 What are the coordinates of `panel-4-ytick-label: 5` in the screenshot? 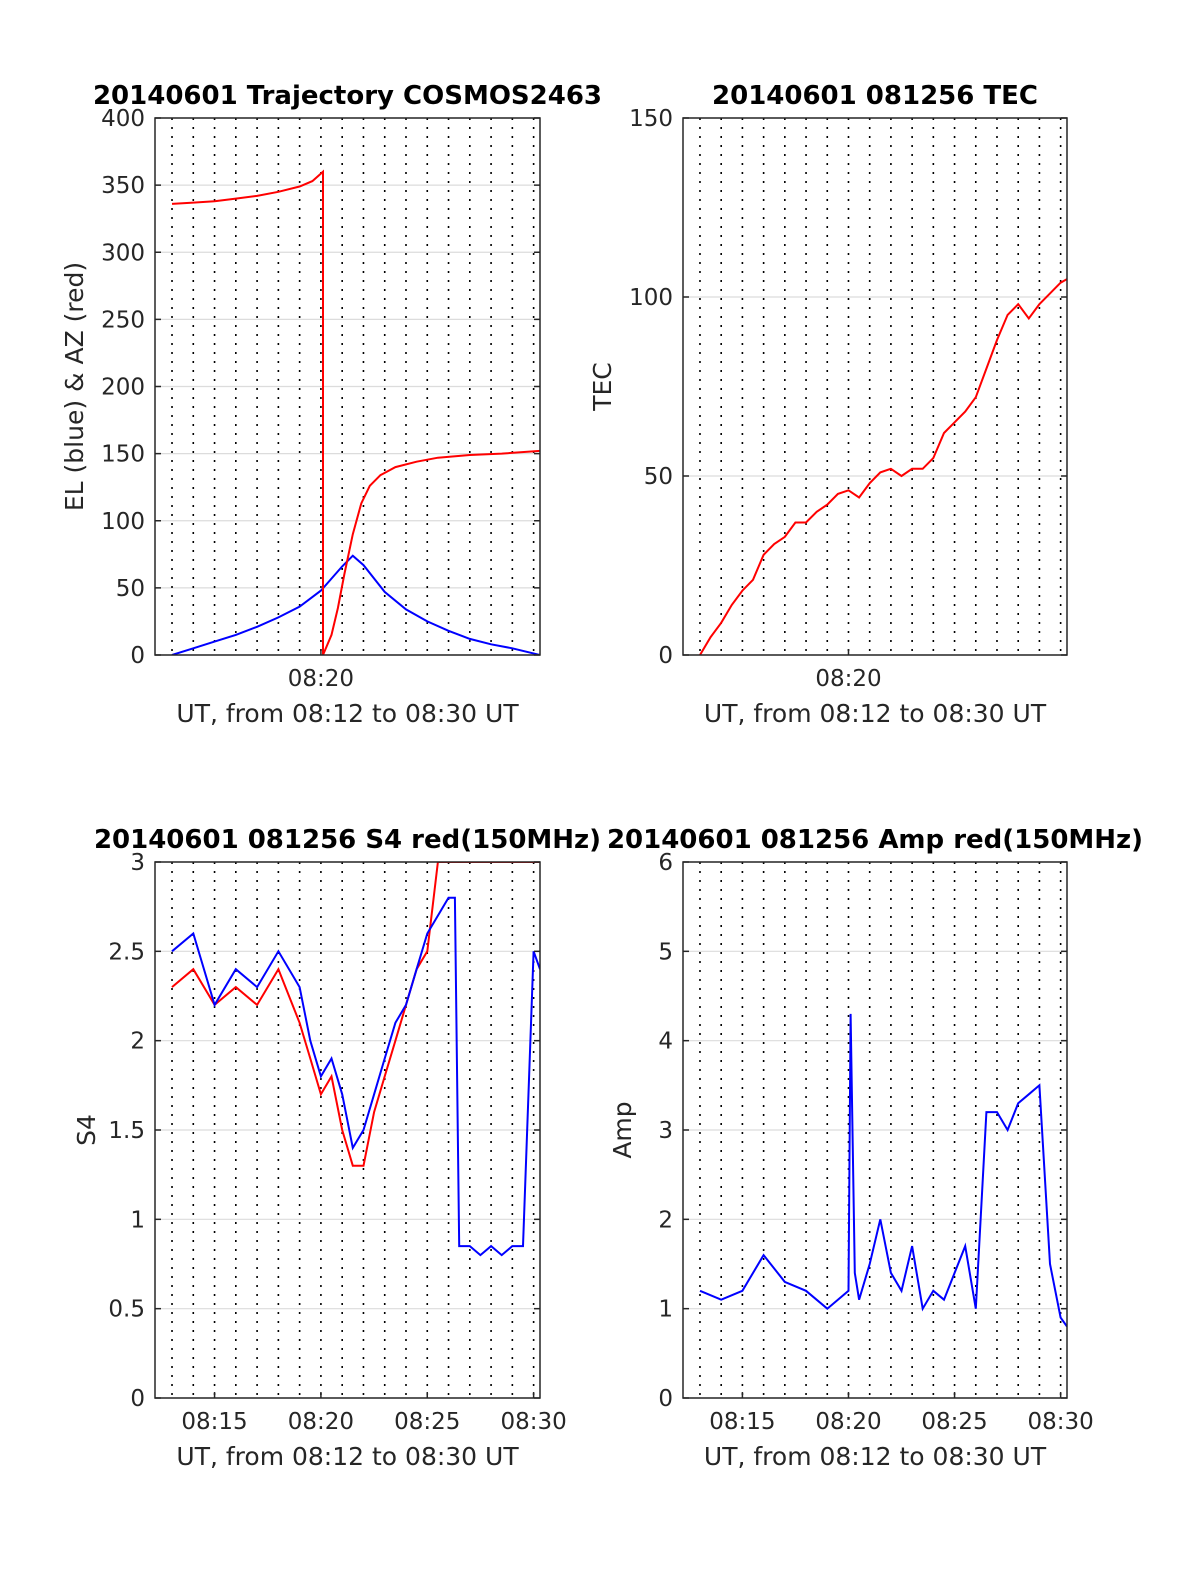 It's located at (665, 952).